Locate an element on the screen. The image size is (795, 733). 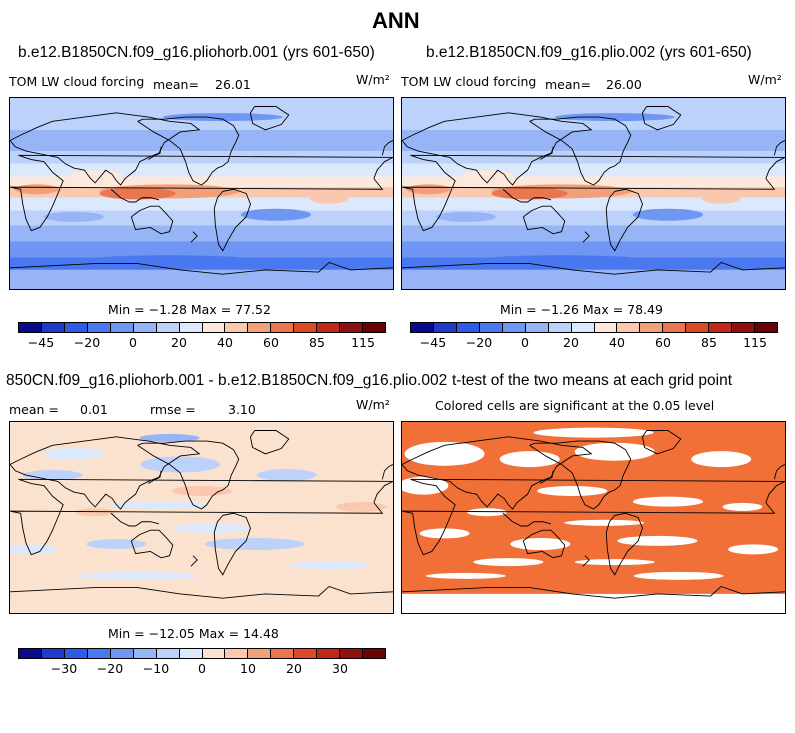
panel3-mean-value: 0.01 is located at coordinates (94, 409).